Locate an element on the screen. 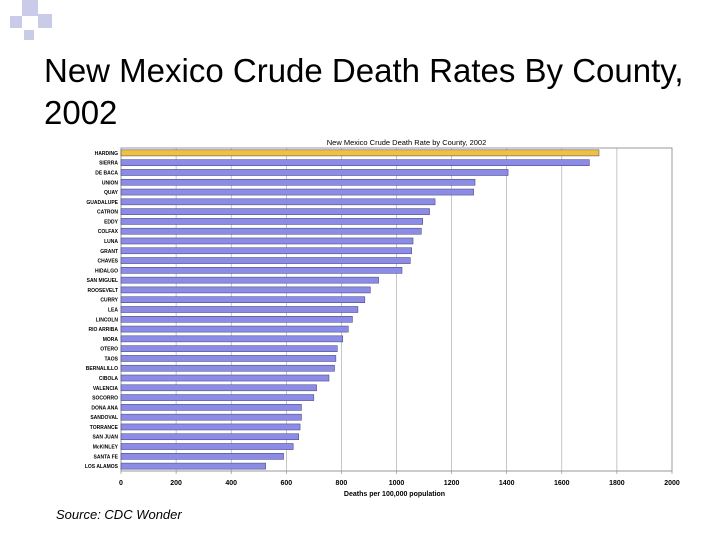 The image size is (720, 540). category-label-curry: CURRY is located at coordinates (109, 301).